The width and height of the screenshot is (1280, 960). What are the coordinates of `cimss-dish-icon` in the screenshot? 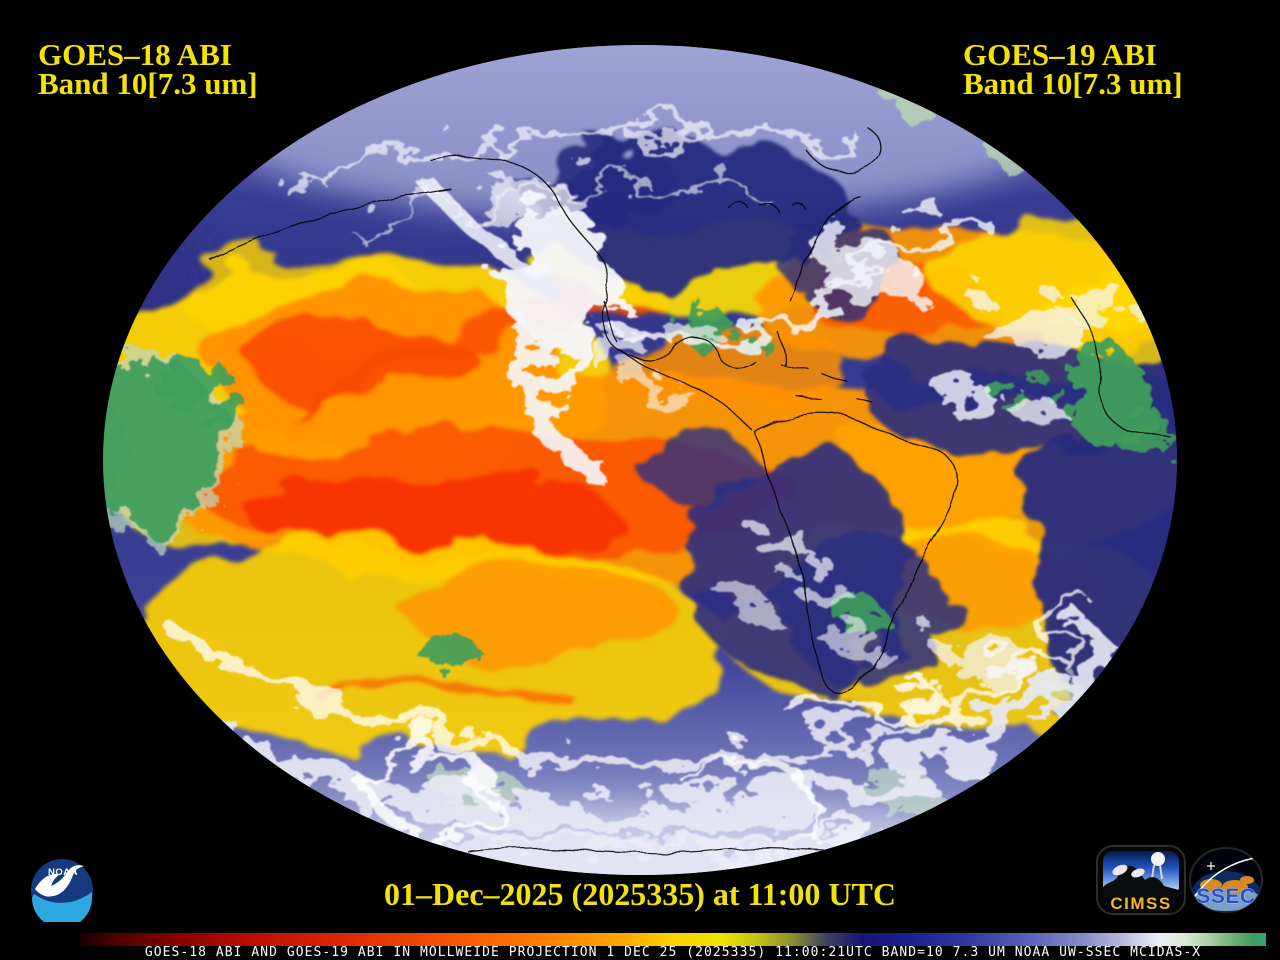 It's located at (1120, 870).